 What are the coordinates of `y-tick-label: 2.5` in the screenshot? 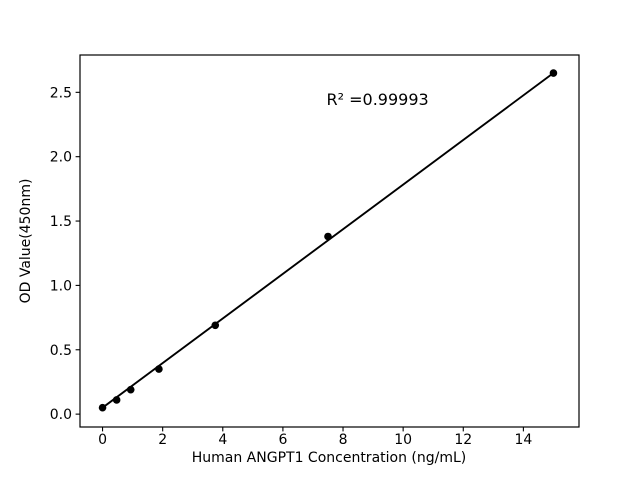 It's located at (61, 93).